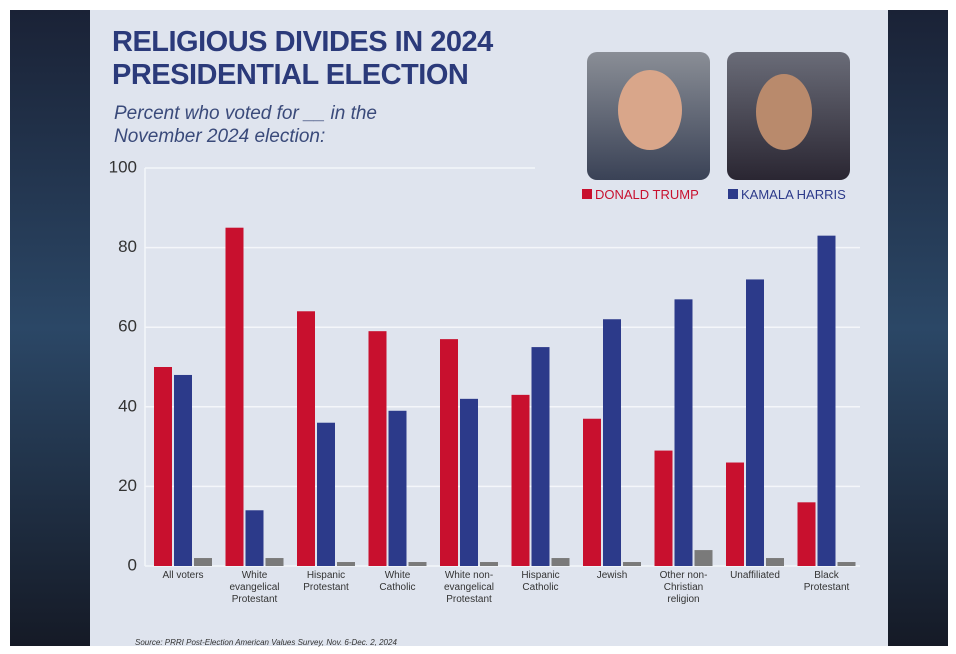 The width and height of the screenshot is (956, 654). Describe the element at coordinates (647, 194) in the screenshot. I see `legend-label: DONALD TRUMP` at that location.